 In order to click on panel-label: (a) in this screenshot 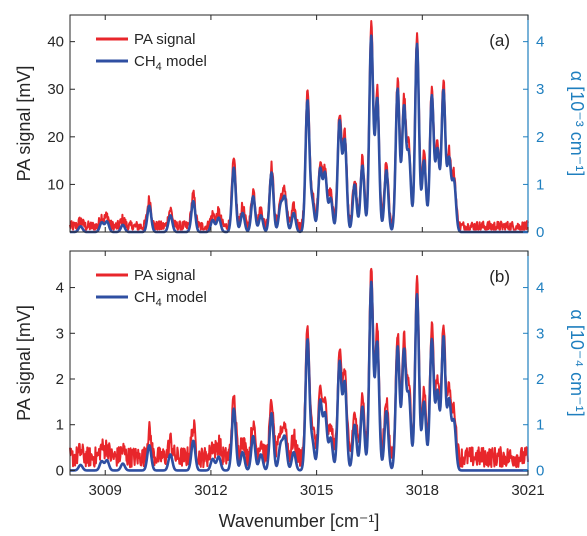, I will do `click(499, 40)`.